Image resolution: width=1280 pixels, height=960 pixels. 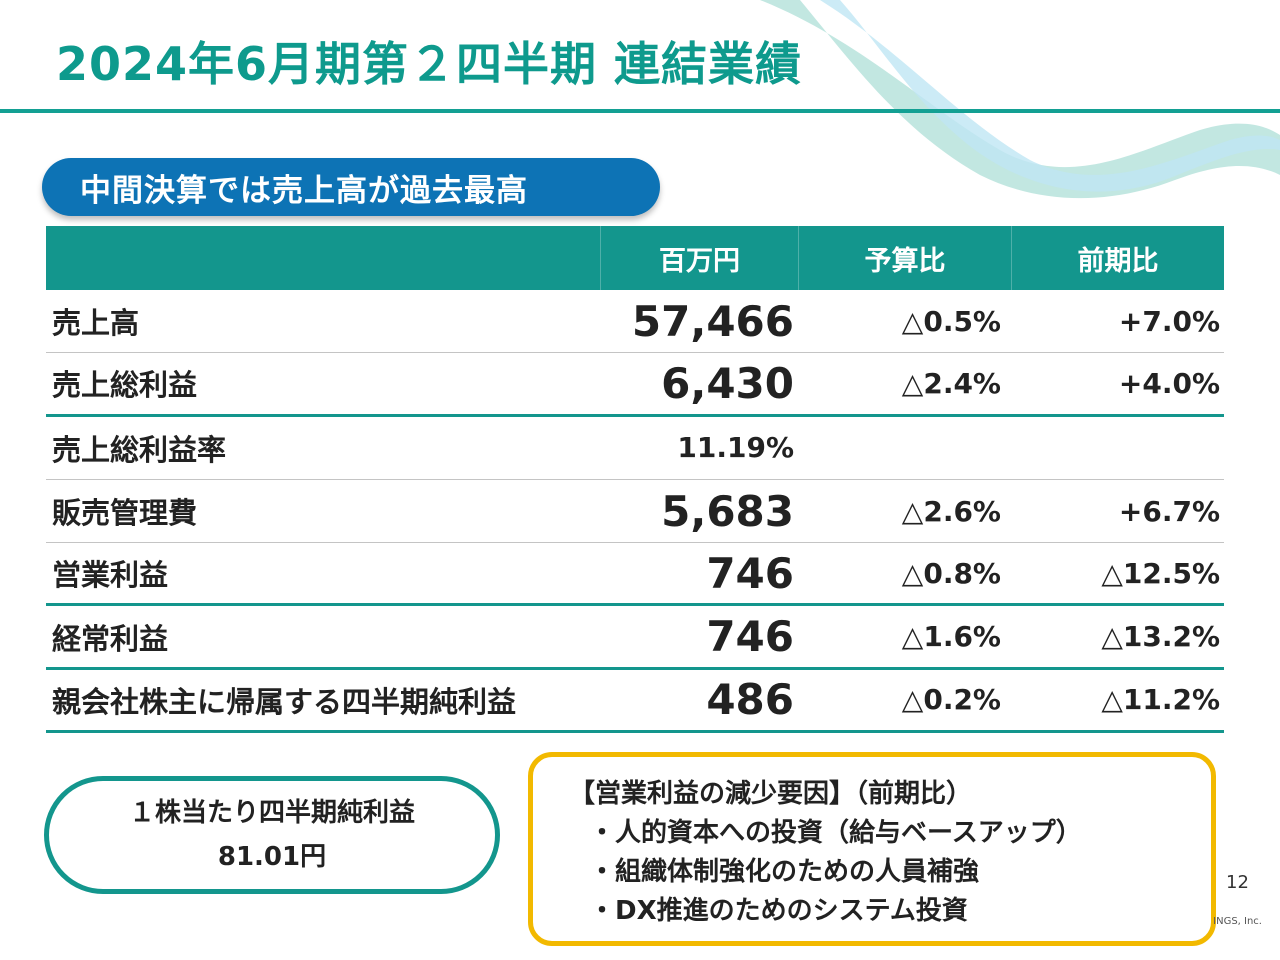 I want to click on table-row: 売上高 57,466 △0.5% +7.0%, so click(x=635, y=322).